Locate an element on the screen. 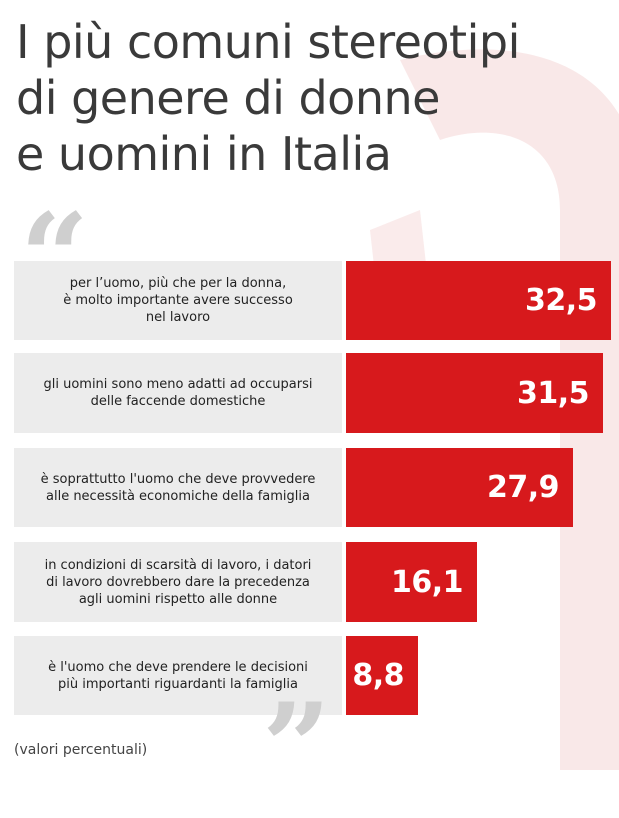  title-line-1: I più comuni stereotipi is located at coordinates (268, 42).